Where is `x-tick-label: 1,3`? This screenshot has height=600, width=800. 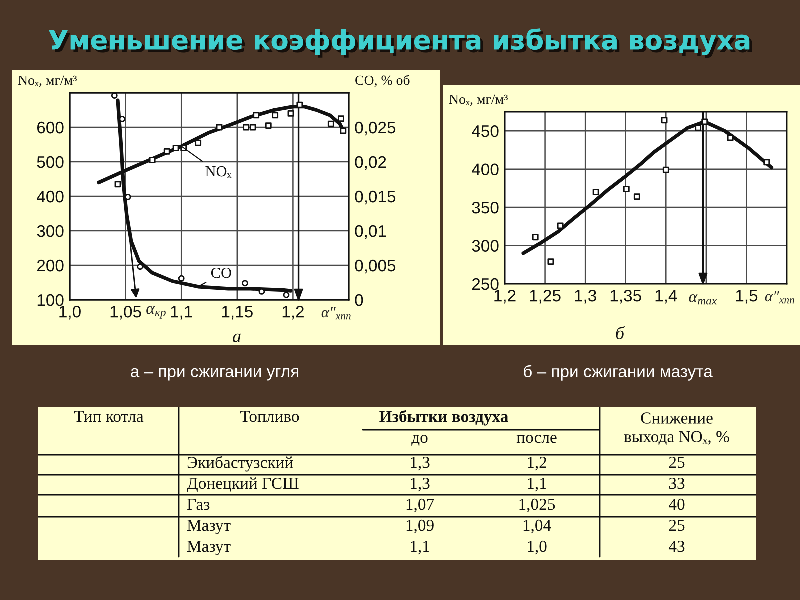
x-tick-label: 1,3 is located at coordinates (585, 297).